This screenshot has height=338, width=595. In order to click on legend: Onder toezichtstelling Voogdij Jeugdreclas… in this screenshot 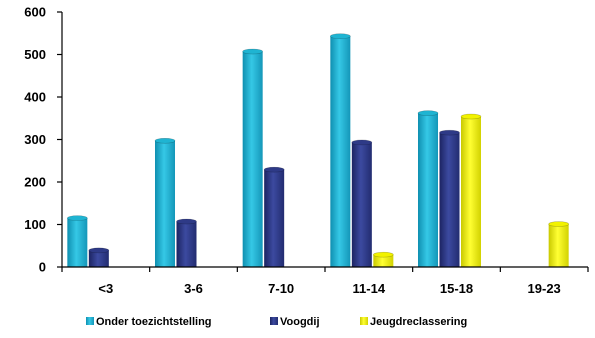, I will do `click(276, 322)`.